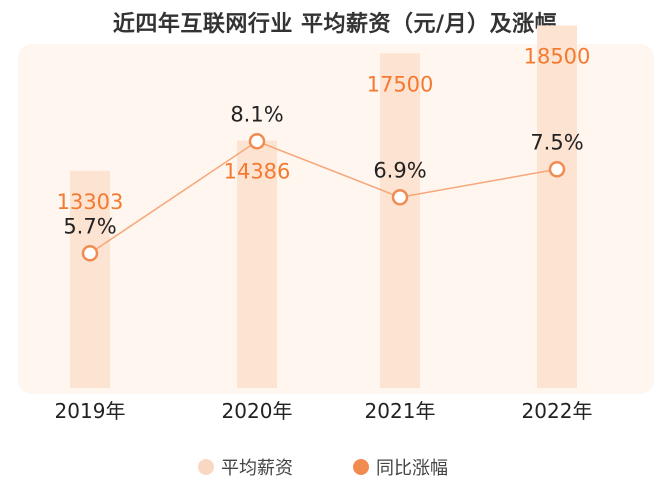 This screenshot has width=670, height=491. Describe the element at coordinates (335, 24) in the screenshot. I see `chart-title: 近四年互联网行业 平均薪资（元/月）及涨幅` at that location.